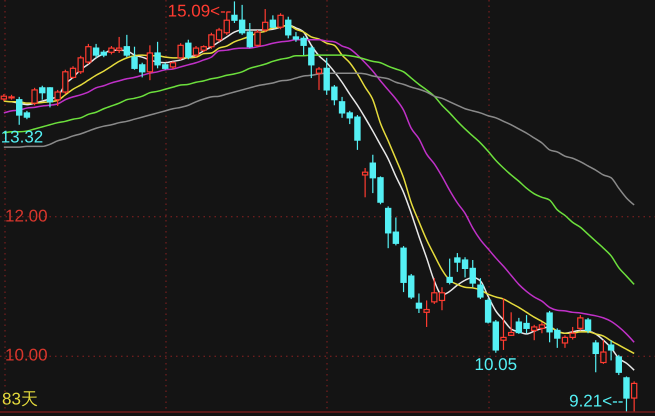 This screenshot has width=655, height=416. What do you see at coordinates (26, 355) in the screenshot?
I see `y-tick-label: 10.00` at bounding box center [26, 355].